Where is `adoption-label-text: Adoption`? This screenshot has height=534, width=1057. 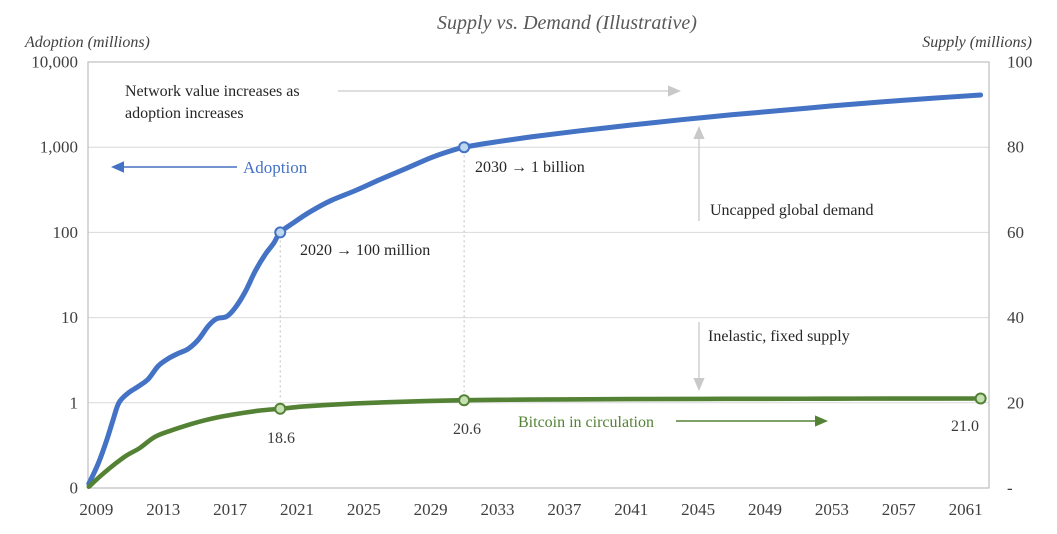 adoption-label-text: Adoption is located at coordinates (275, 167).